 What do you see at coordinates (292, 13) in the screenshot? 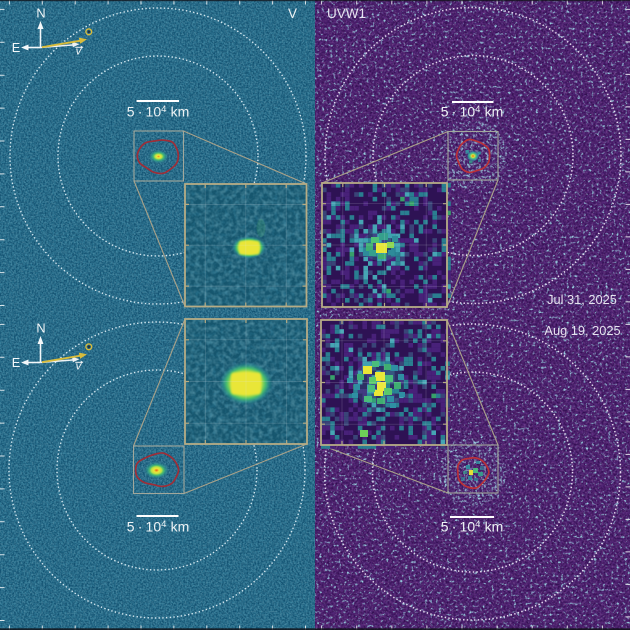
I see `svg-text: V` at bounding box center [292, 13].